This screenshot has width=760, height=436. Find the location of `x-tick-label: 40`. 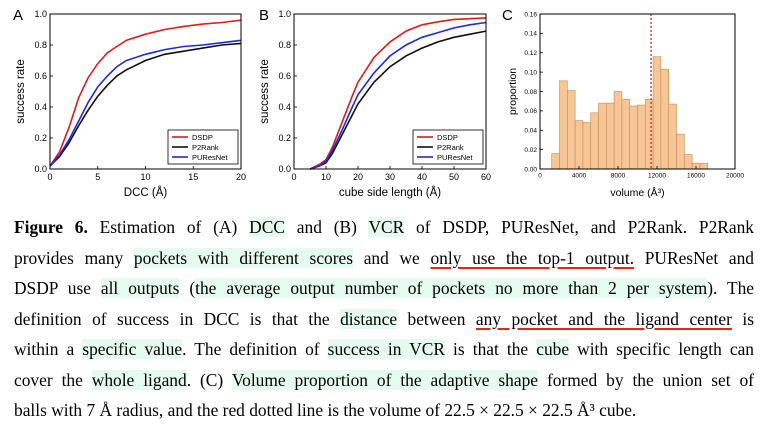

x-tick-label: 40 is located at coordinates (422, 177).